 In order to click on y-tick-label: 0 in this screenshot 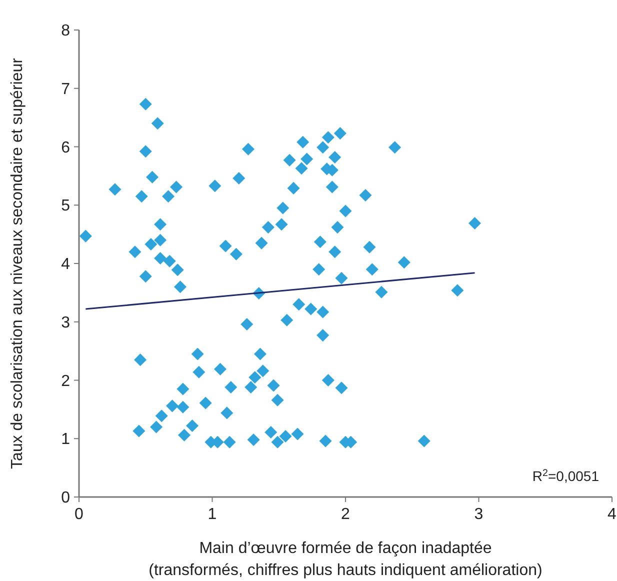, I will do `click(65, 498)`.